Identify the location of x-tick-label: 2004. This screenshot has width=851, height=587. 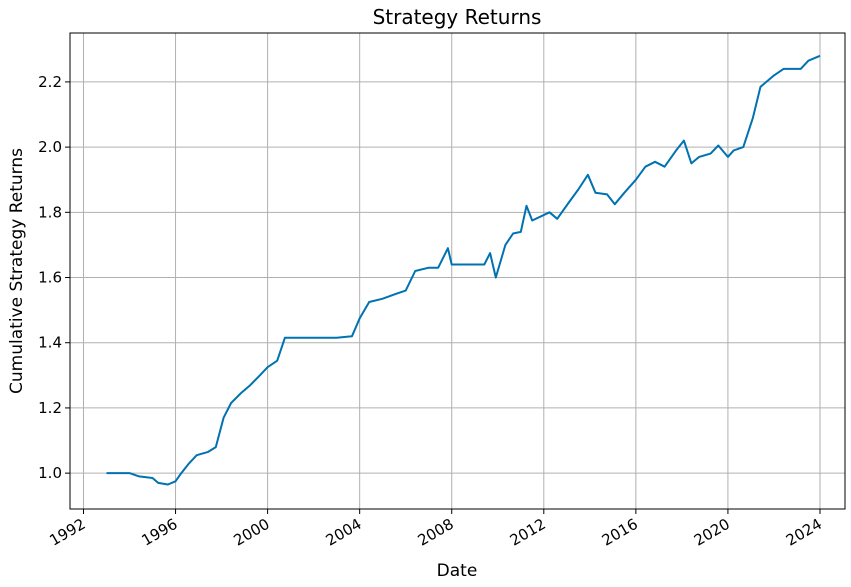
(344, 532).